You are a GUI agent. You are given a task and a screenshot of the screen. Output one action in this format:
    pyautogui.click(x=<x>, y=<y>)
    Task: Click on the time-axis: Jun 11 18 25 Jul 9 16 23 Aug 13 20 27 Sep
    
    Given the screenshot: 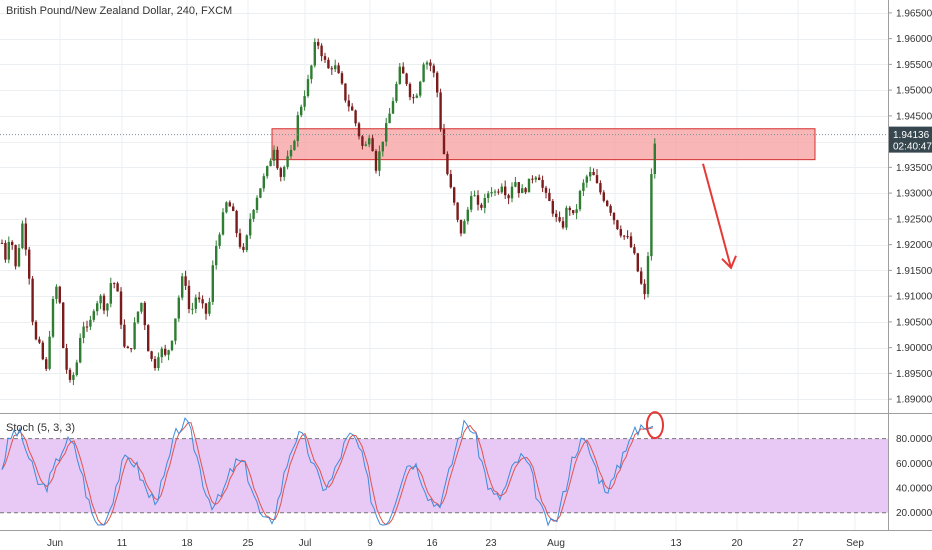 What is the action you would take?
    pyautogui.click(x=466, y=540)
    